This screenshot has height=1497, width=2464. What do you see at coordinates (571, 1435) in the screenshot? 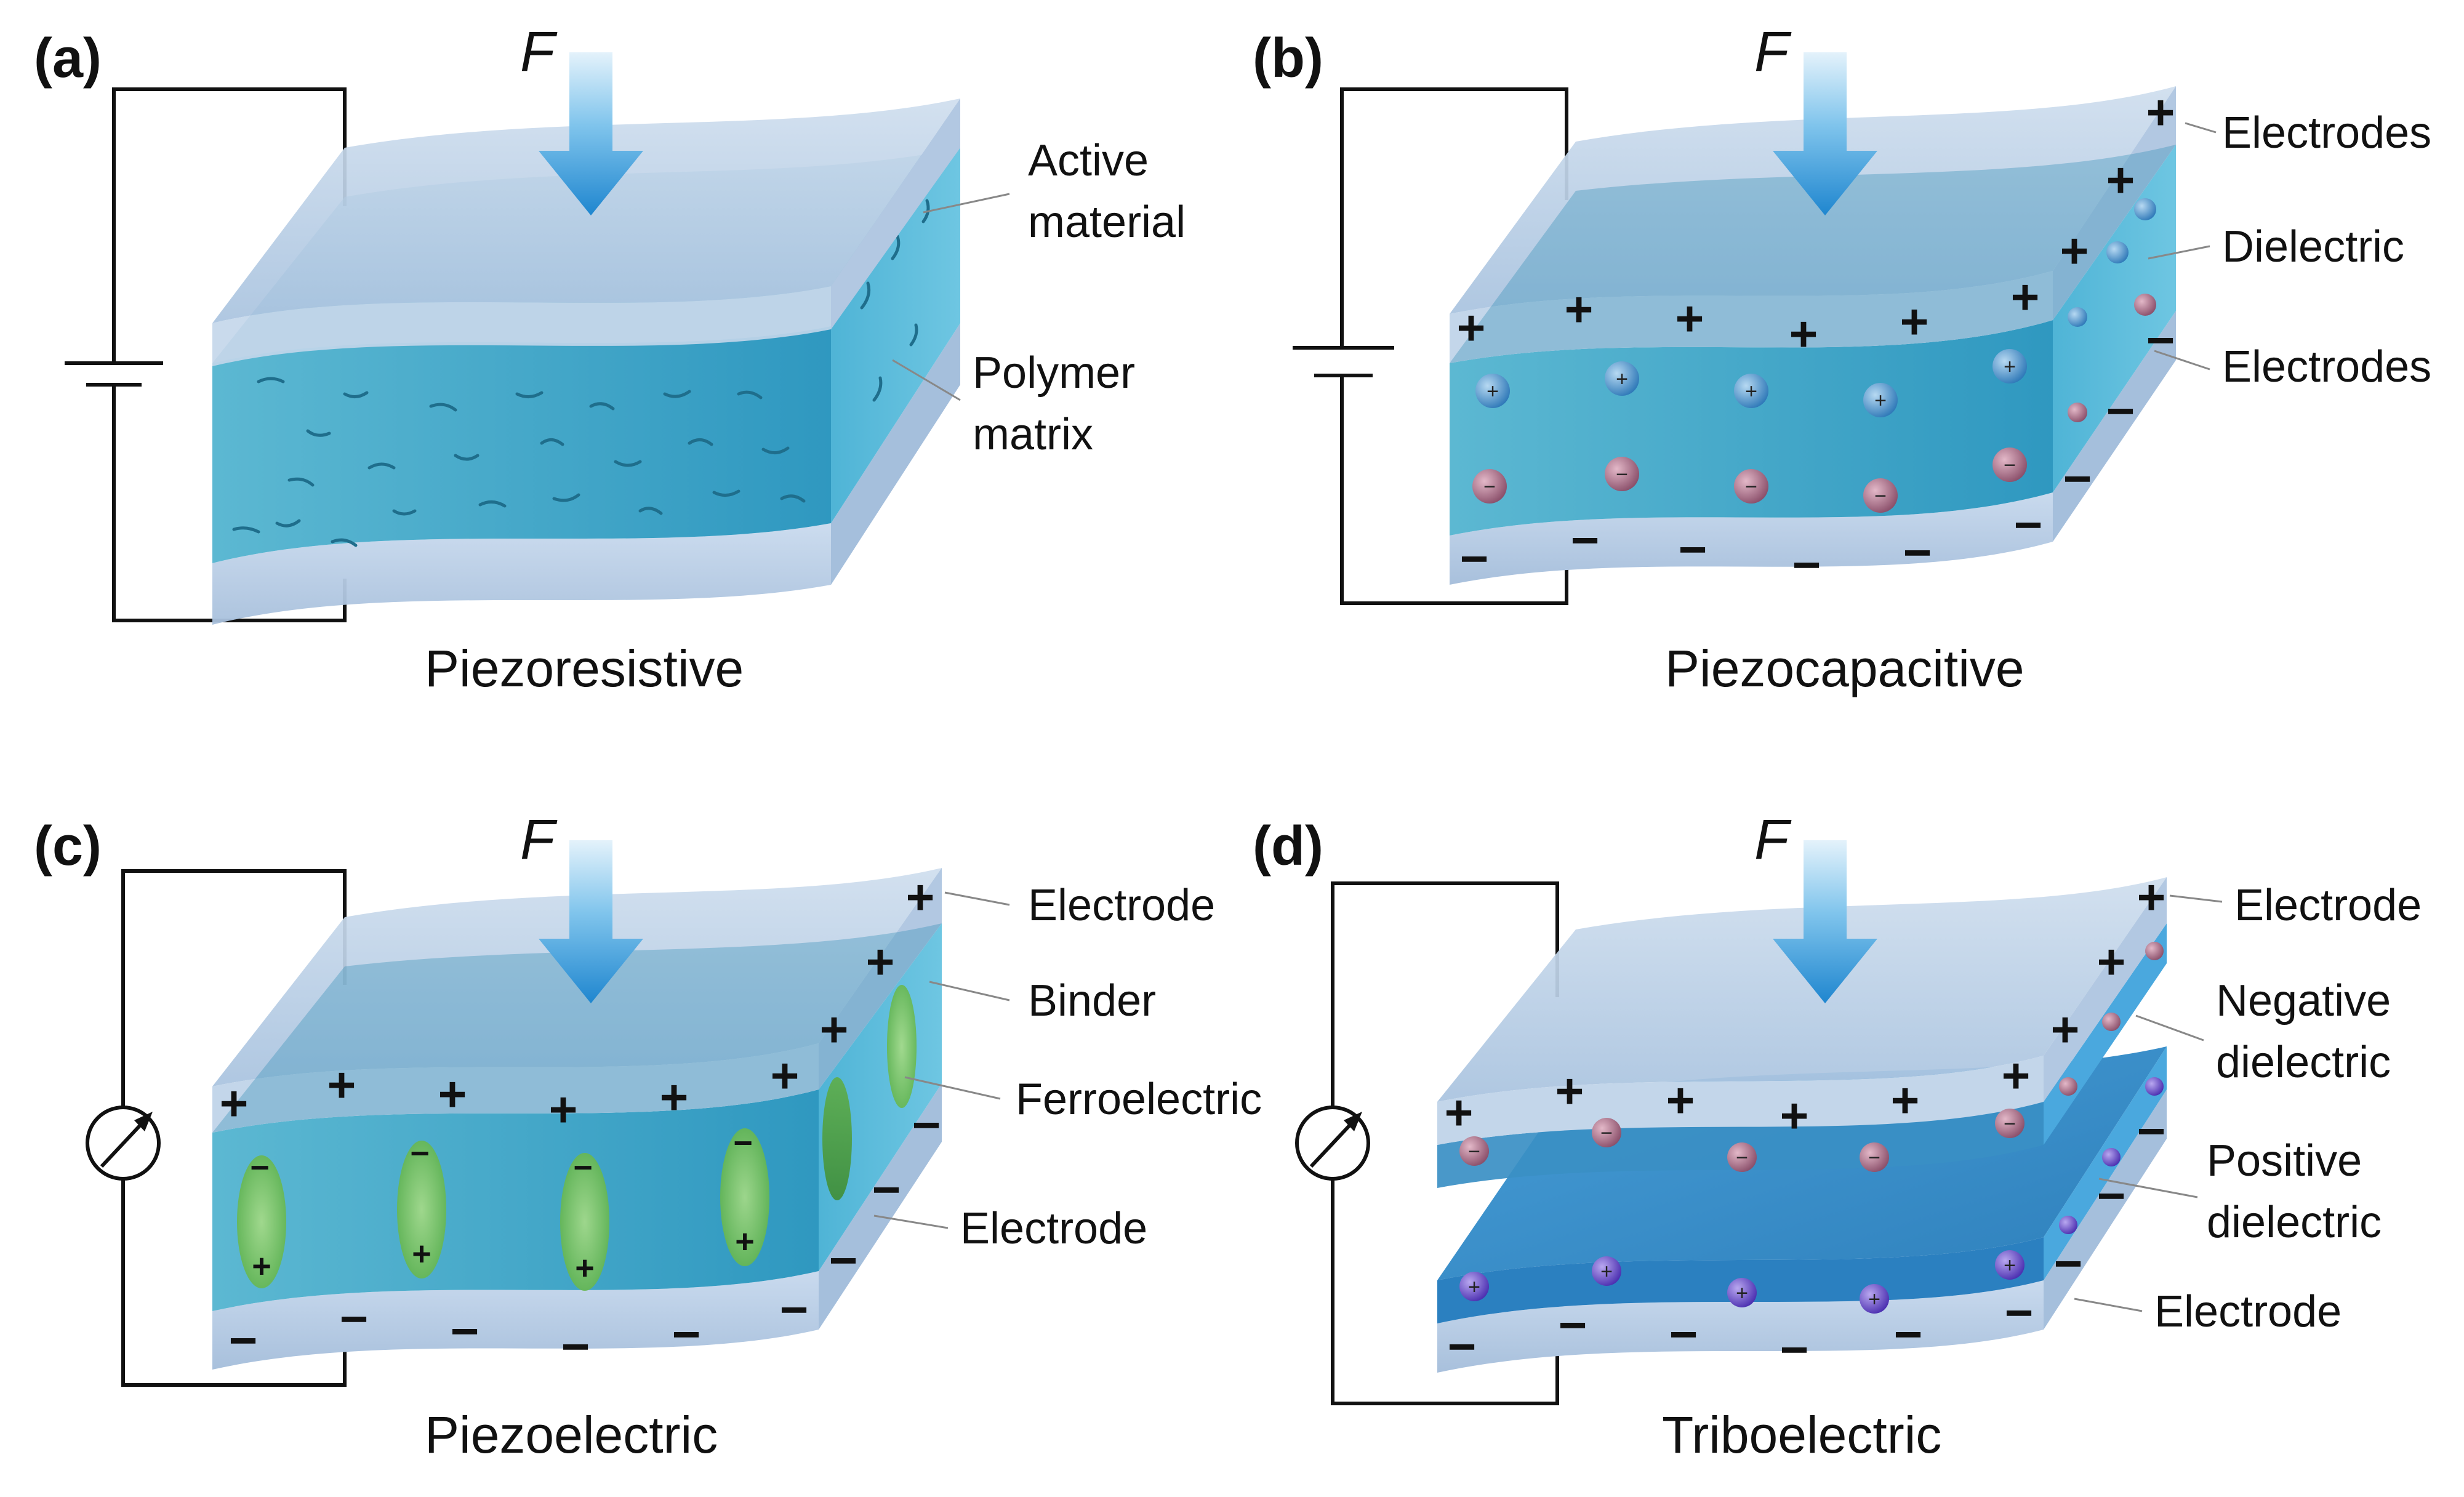
I see `caption-c: Piezoelectric` at bounding box center [571, 1435].